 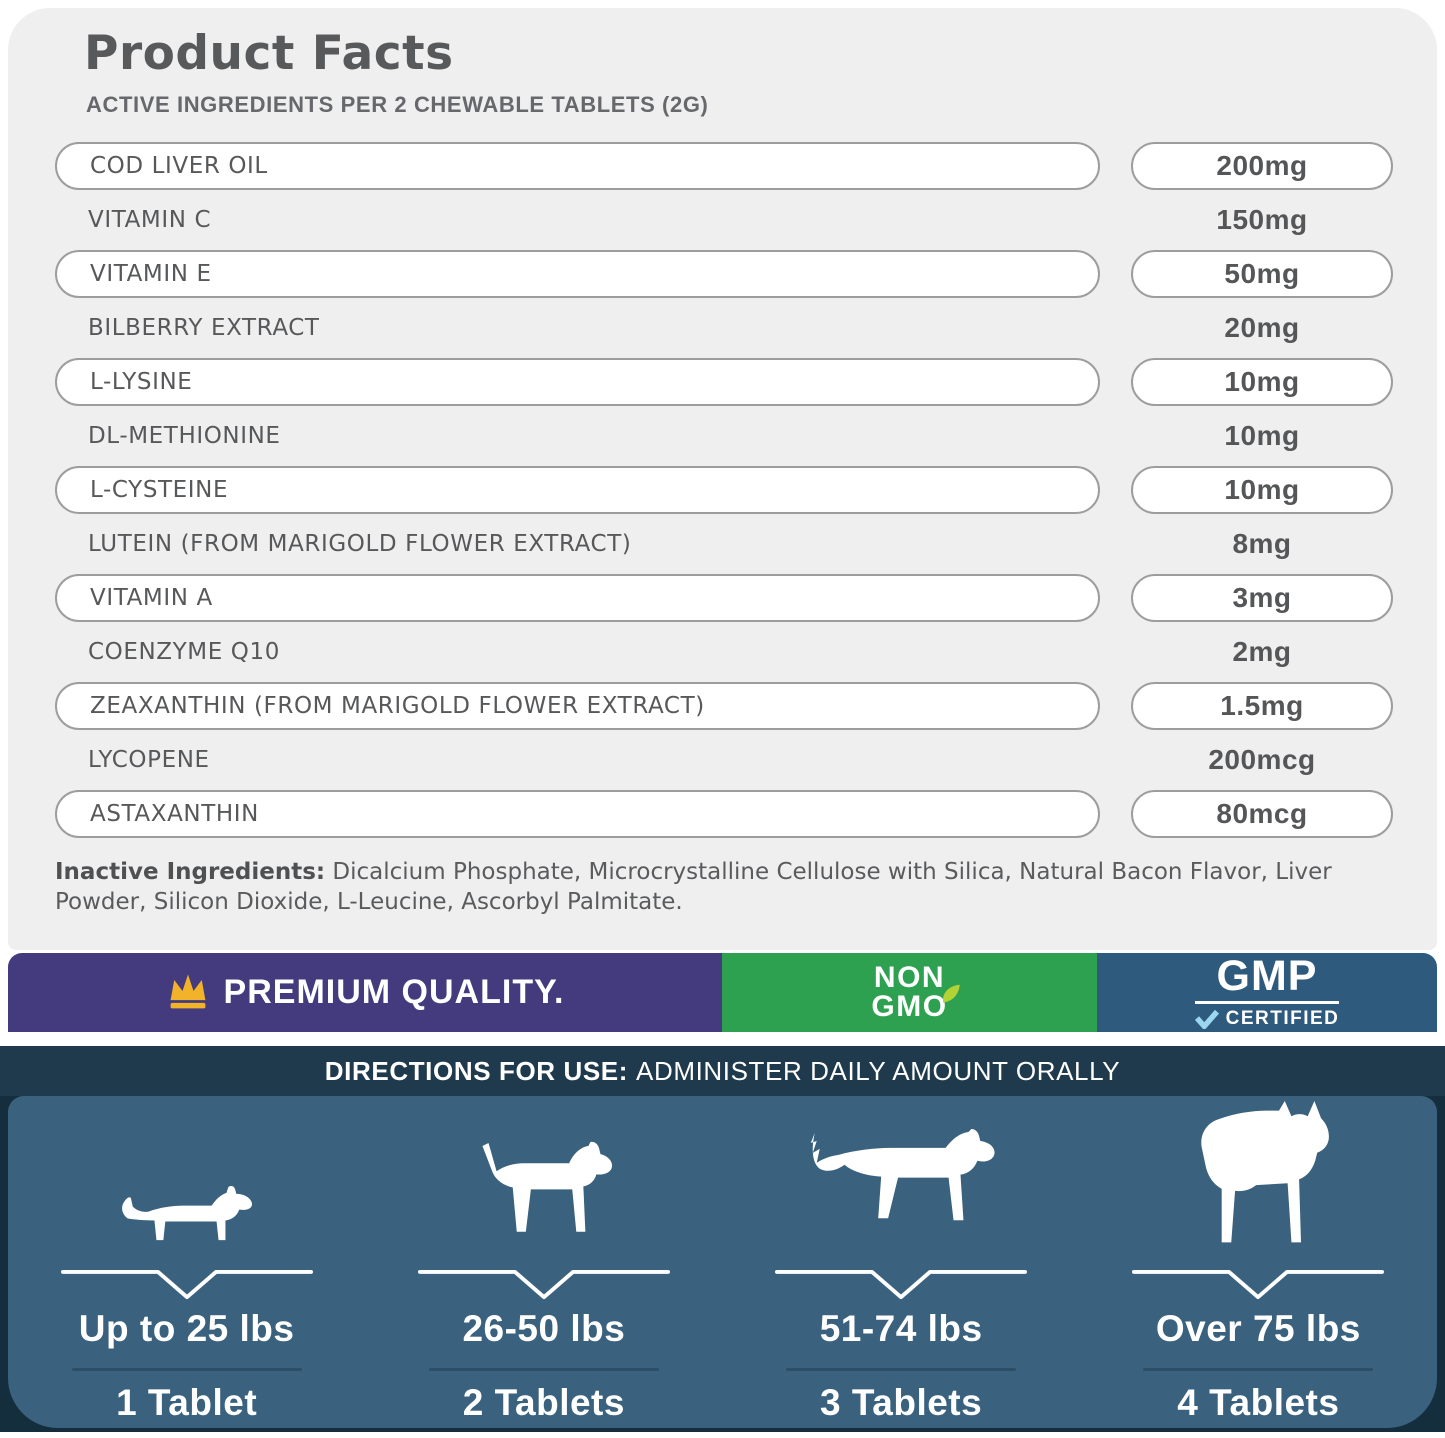 I want to click on gmp-certified-row: CERTIFIED, so click(x=1267, y=1015).